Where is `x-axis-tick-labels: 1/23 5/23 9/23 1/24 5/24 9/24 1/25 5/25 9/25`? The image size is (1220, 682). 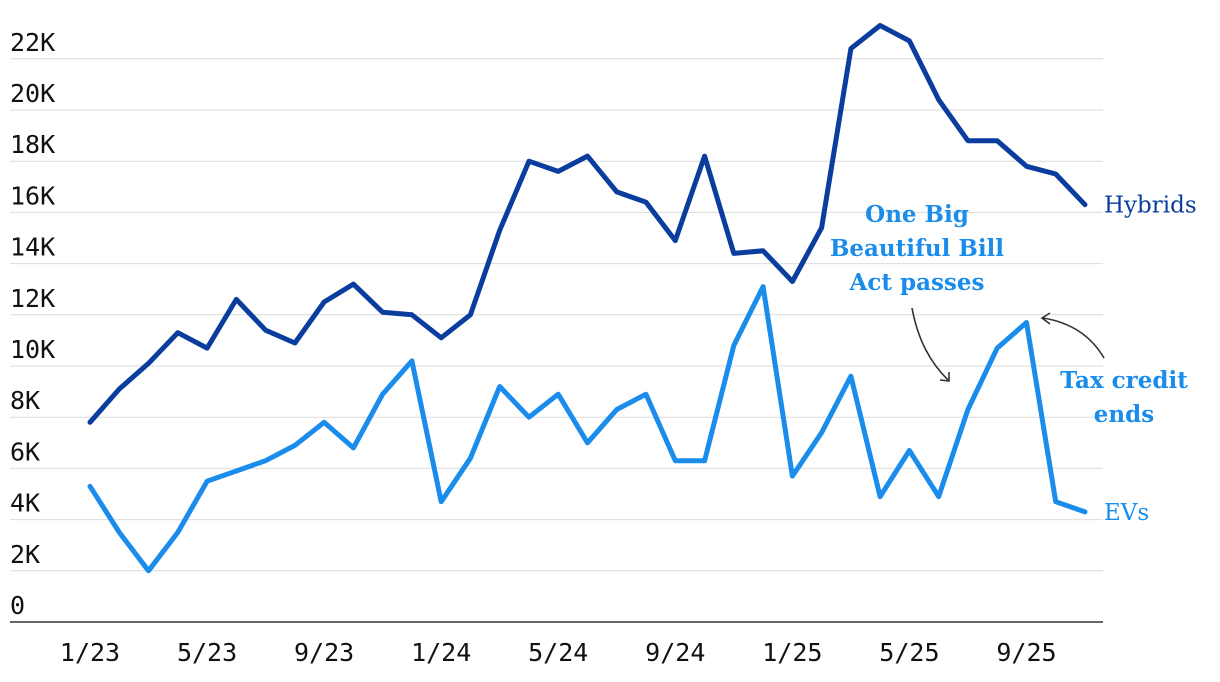
x-axis-tick-labels: 1/23 5/23 9/23 1/24 5/24 9/24 1/25 5/25 9/25 is located at coordinates (558, 652).